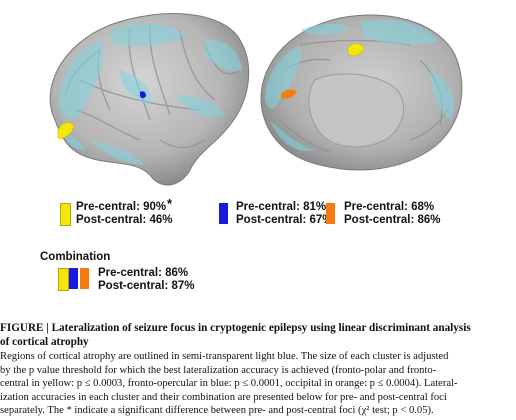  What do you see at coordinates (44, 342) in the screenshot?
I see `caption-title-line-2: of cortical atrophy` at bounding box center [44, 342].